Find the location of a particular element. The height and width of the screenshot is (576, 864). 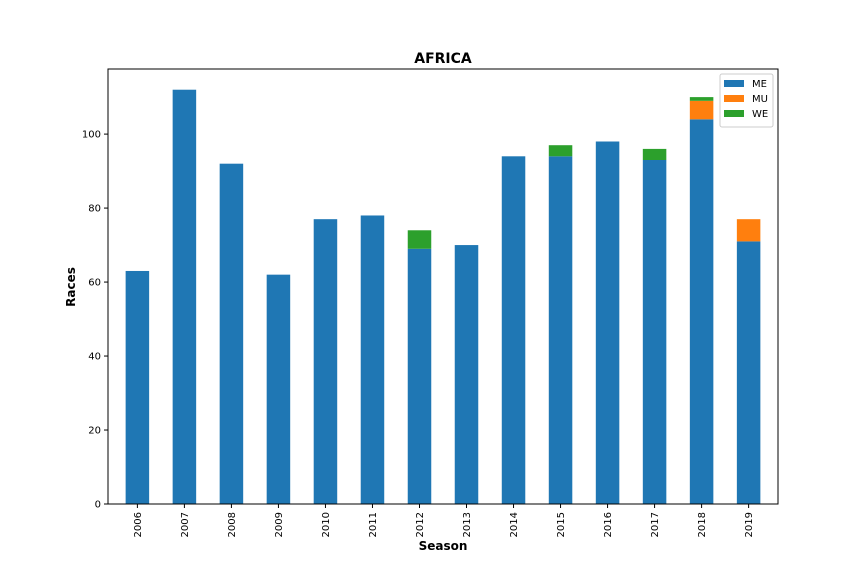

bar-me-2013 is located at coordinates (466, 374).